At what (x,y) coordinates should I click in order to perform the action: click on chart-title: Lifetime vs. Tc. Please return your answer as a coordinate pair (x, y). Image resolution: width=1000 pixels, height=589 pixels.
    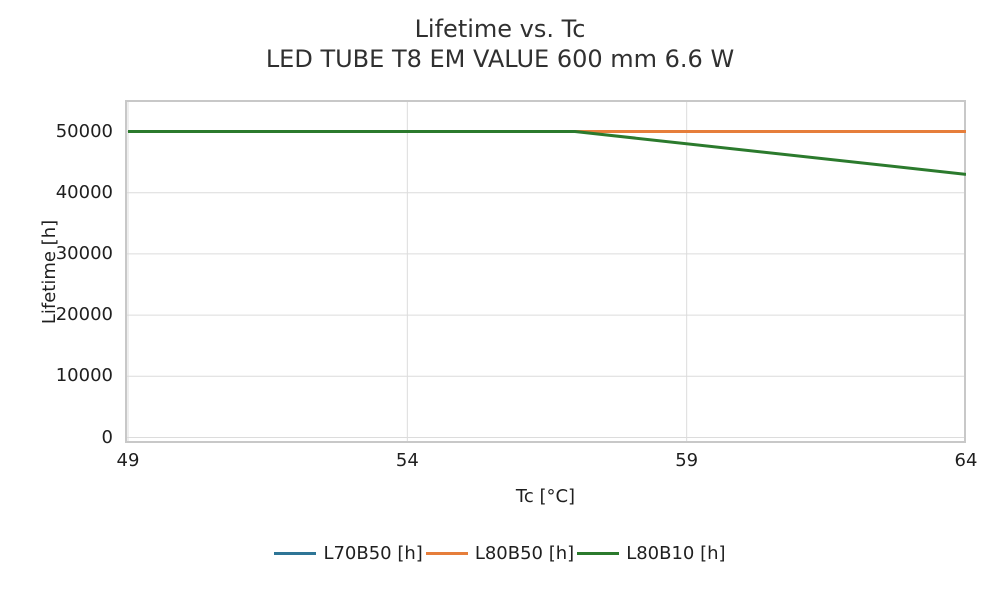
    Looking at the image, I should click on (500, 29).